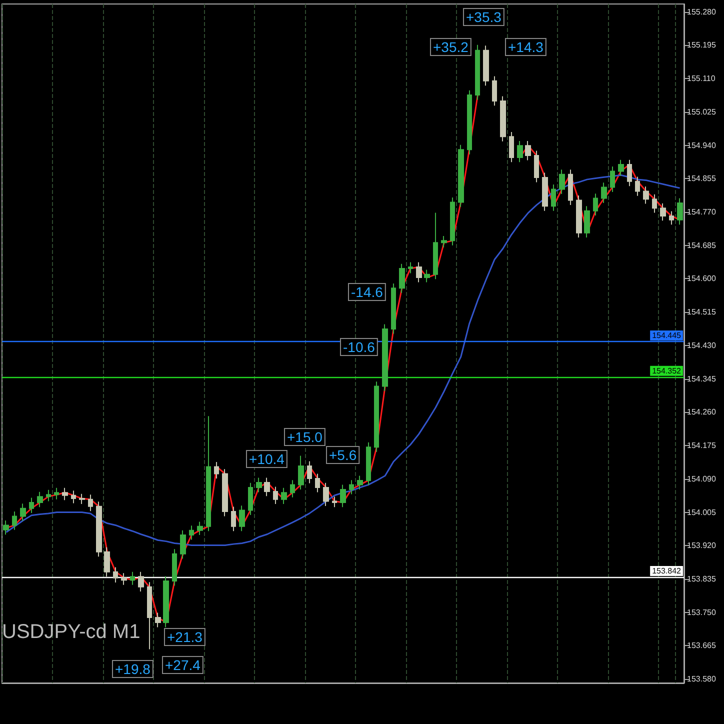 Image resolution: width=724 pixels, height=724 pixels. Describe the element at coordinates (701, 312) in the screenshot. I see `y-tick-label: 154.515` at that location.